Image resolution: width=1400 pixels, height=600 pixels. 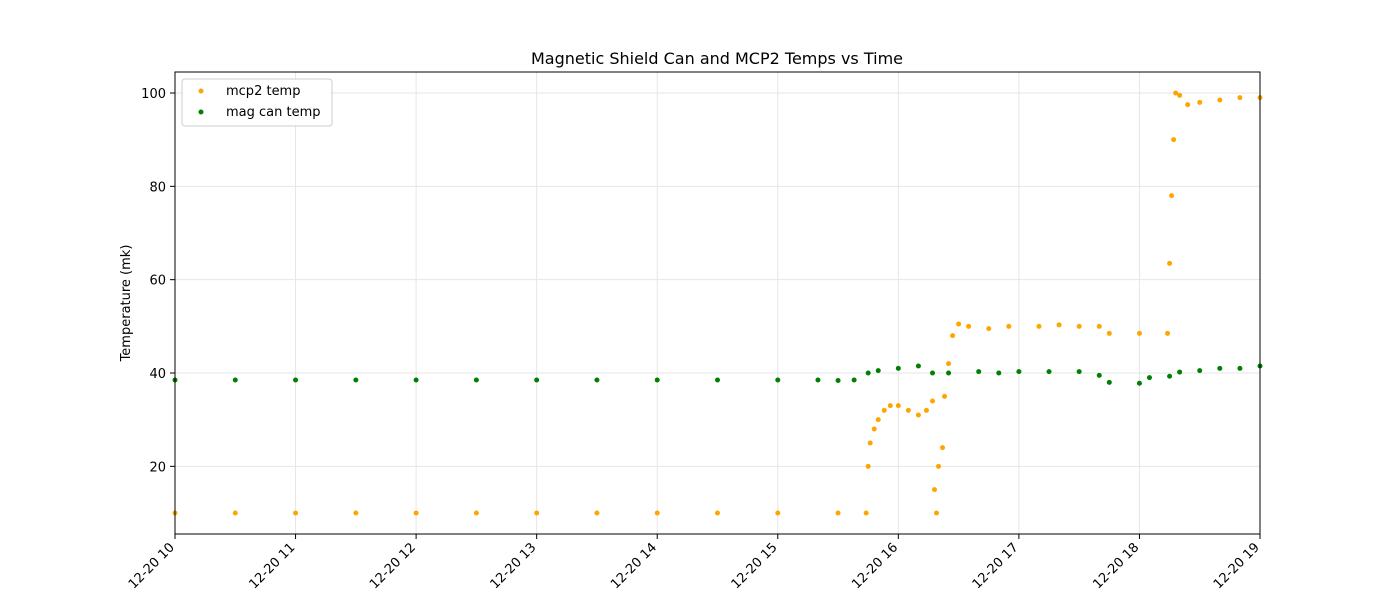 What do you see at coordinates (201, 112) in the screenshot?
I see `legend-marker-mag-can-temp` at bounding box center [201, 112].